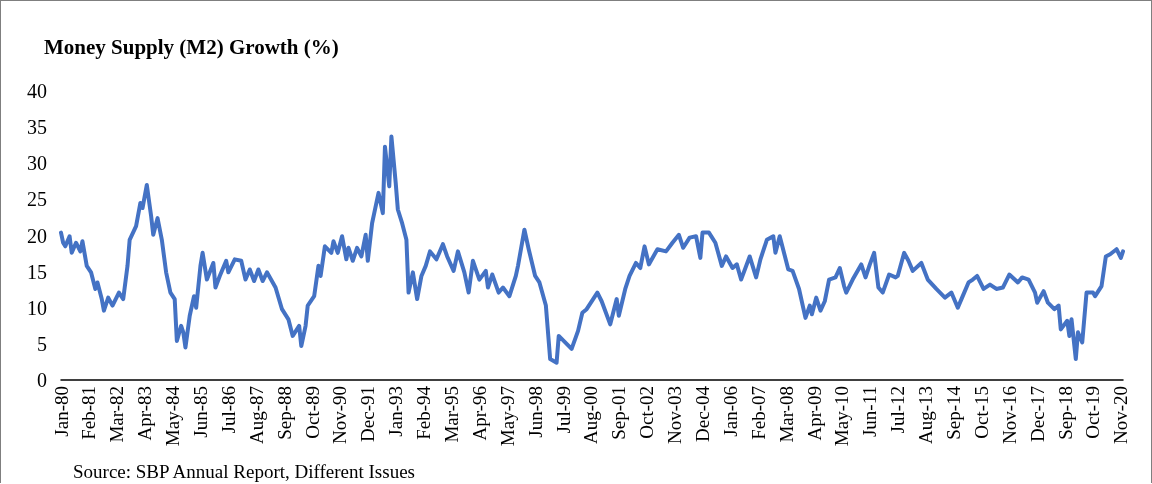  Describe the element at coordinates (37, 127) in the screenshot. I see `y-tick-label: 35` at that location.